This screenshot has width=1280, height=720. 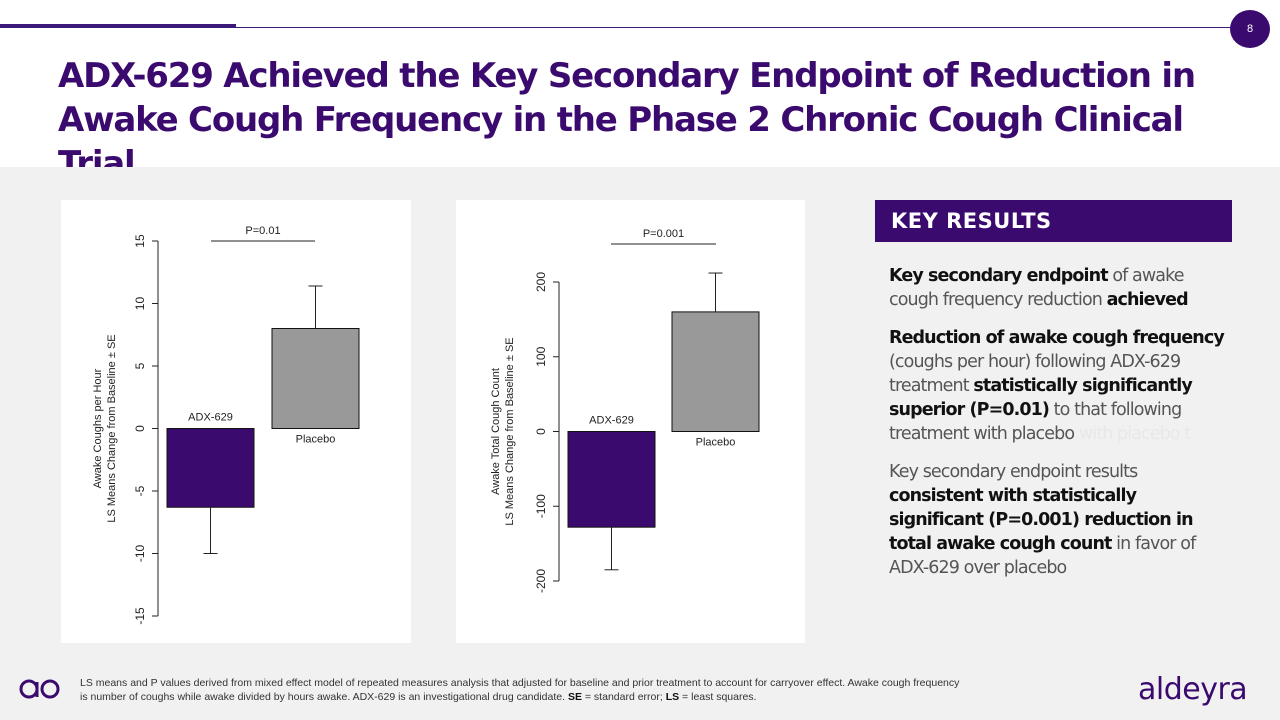 I want to click on key-result-1-bold2: achieved, so click(x=1147, y=300).